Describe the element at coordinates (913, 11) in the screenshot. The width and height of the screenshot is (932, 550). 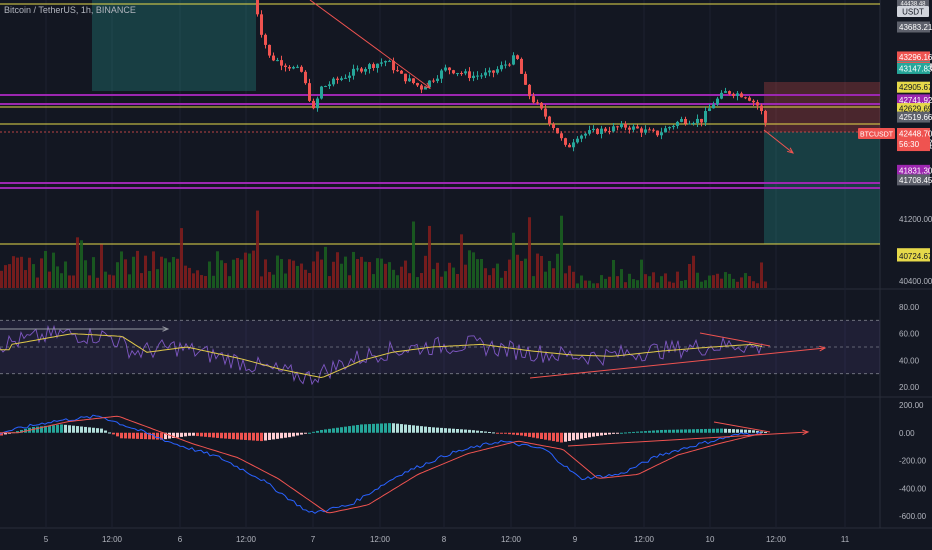
I see `currency-tag` at that location.